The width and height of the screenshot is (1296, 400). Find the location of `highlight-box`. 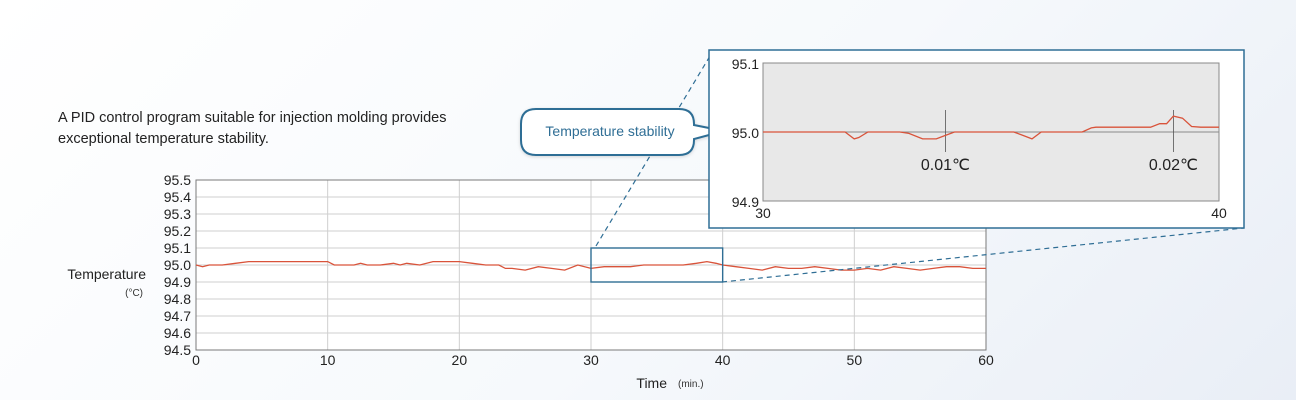

highlight-box is located at coordinates (657, 265).